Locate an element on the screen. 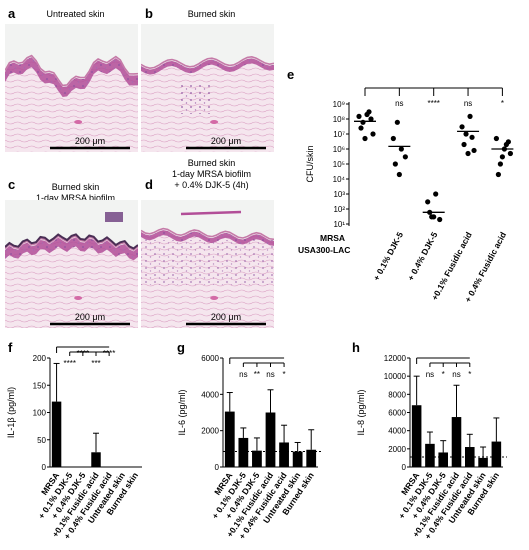 The image size is (529, 550). tissue-c is located at coordinates (71, 264).